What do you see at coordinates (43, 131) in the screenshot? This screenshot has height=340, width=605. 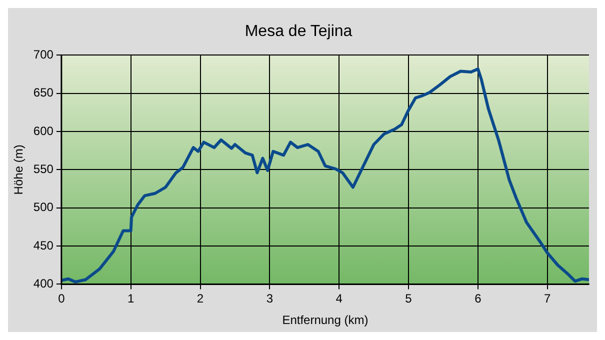 I see `y-tick-label: 600` at bounding box center [43, 131].